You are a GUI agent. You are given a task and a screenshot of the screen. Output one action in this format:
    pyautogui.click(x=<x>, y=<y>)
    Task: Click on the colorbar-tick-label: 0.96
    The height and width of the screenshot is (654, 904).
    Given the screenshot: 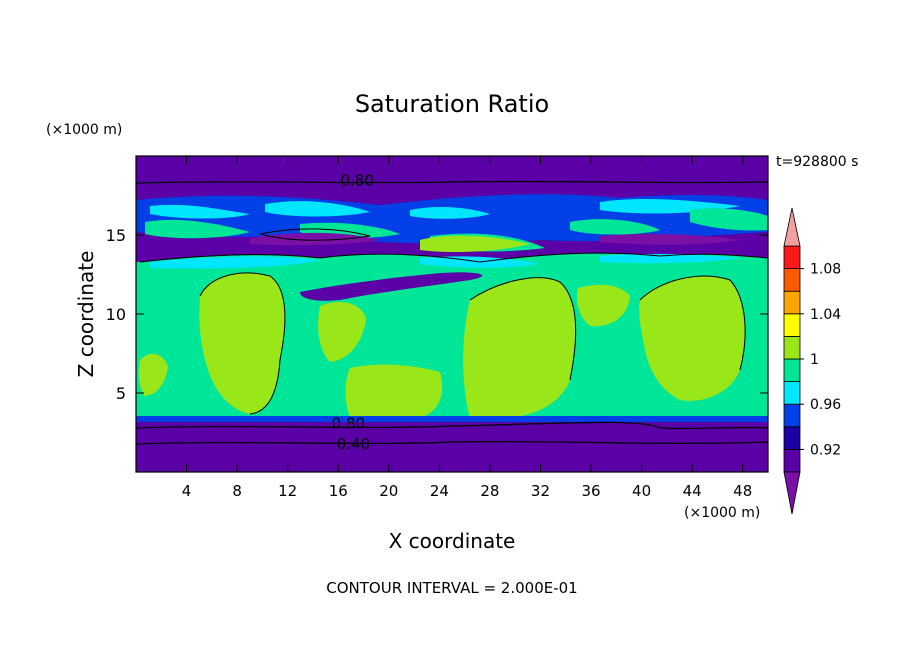 What is the action you would take?
    pyautogui.click(x=825, y=405)
    